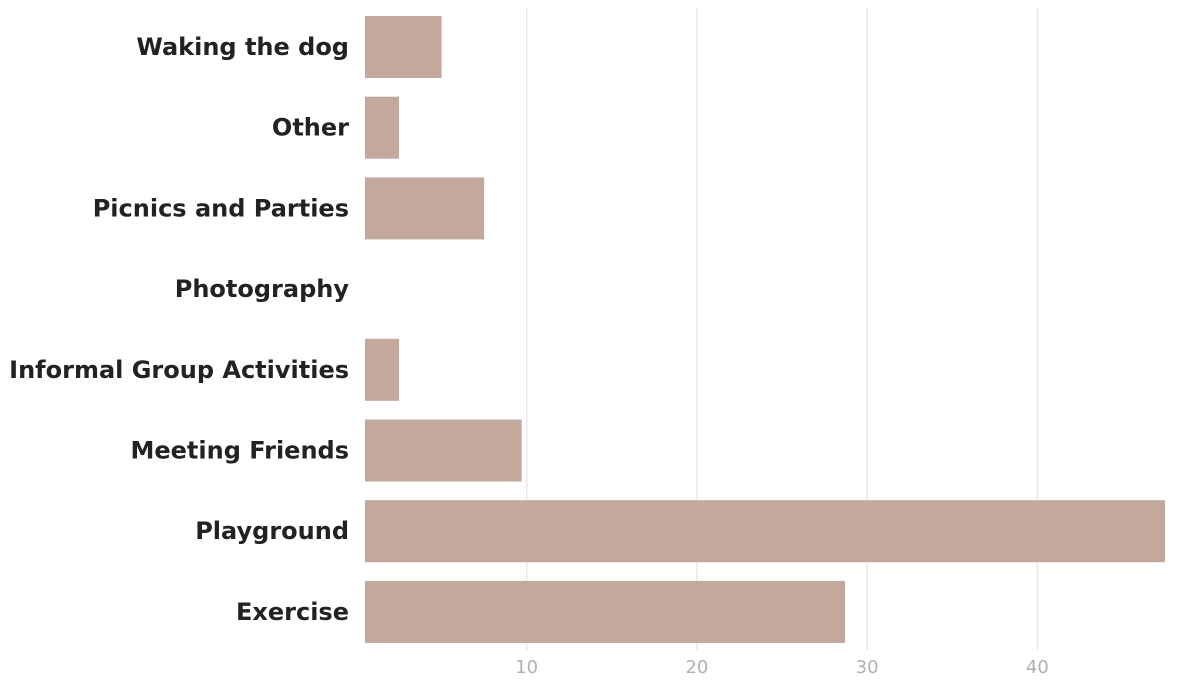  Describe the element at coordinates (272, 531) in the screenshot. I see `category-label: Playground` at that location.